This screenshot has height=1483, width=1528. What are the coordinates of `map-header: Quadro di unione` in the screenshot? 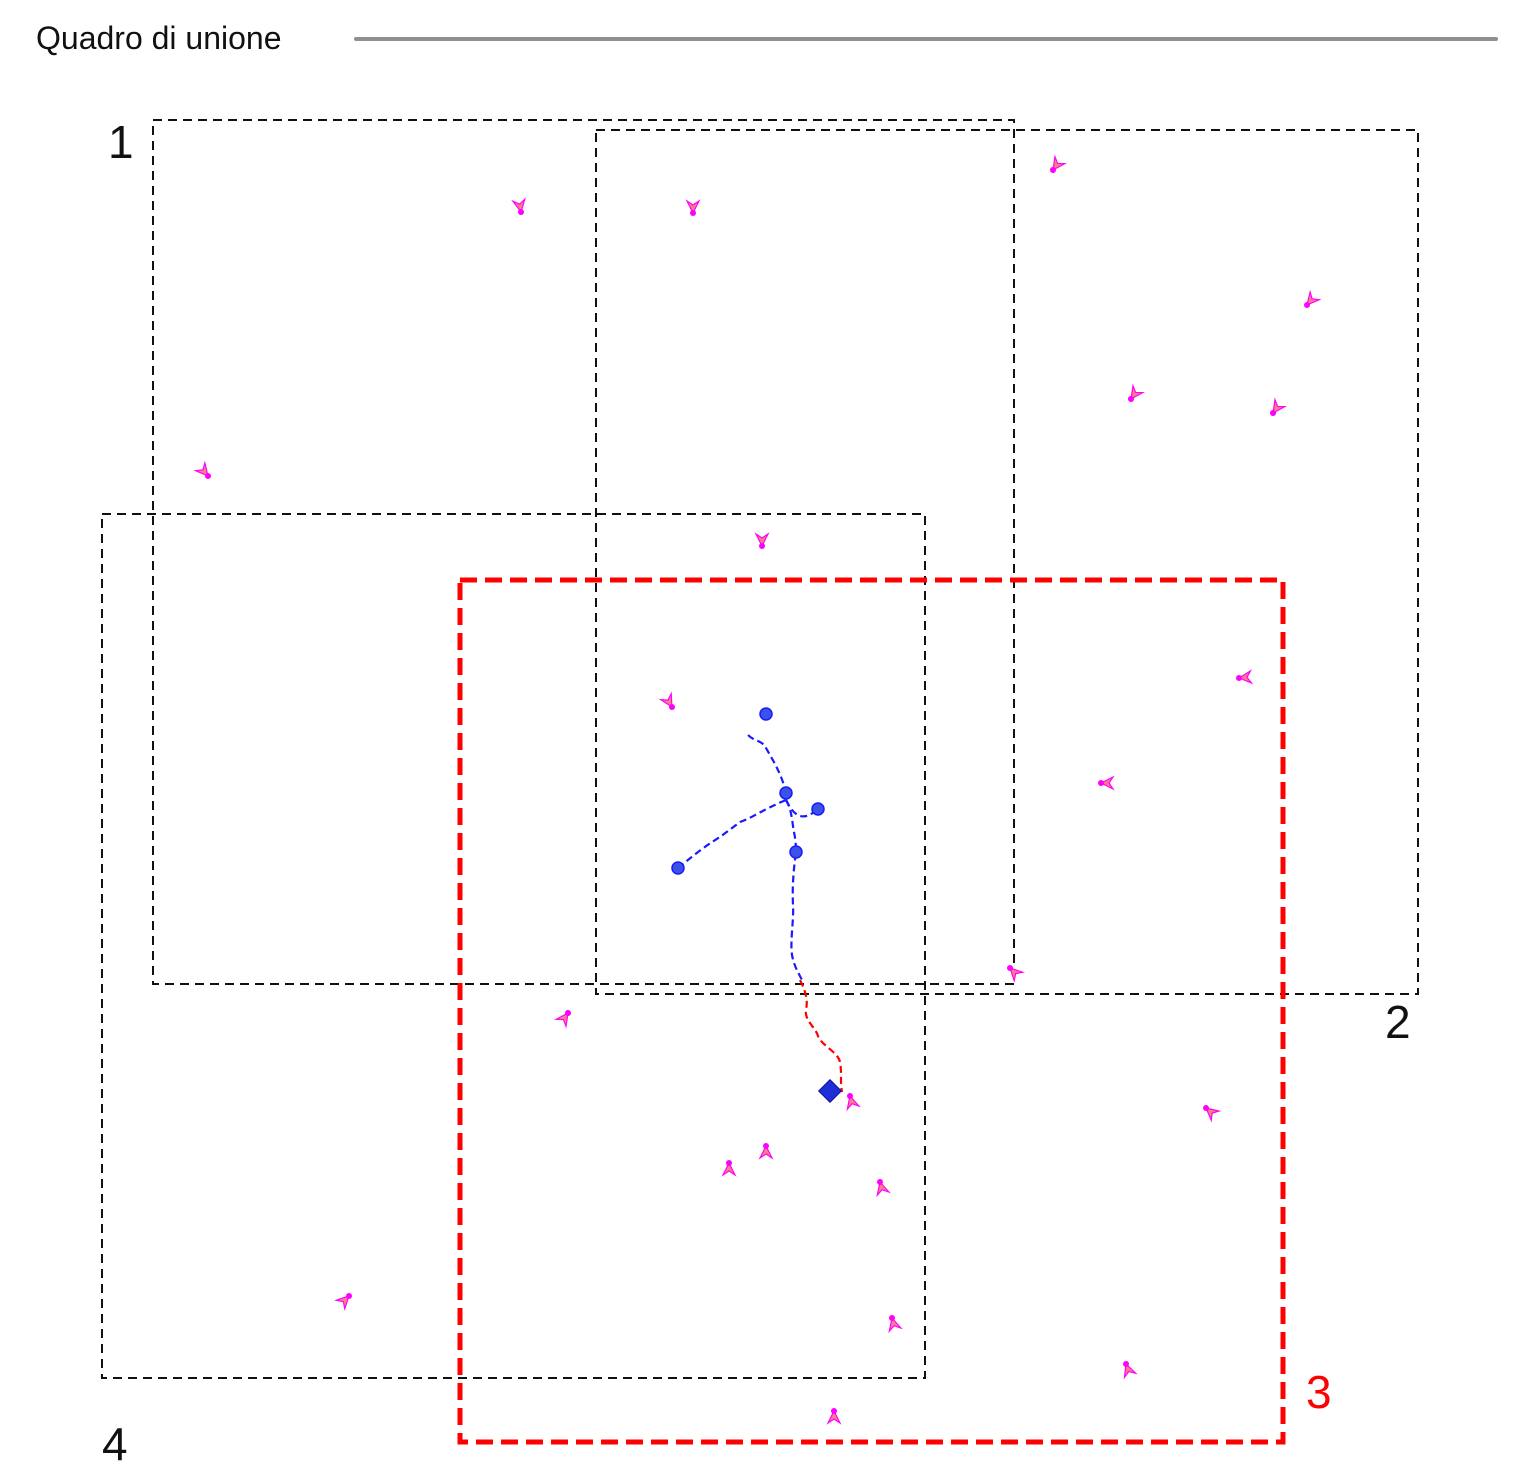 It's located at (771, 40).